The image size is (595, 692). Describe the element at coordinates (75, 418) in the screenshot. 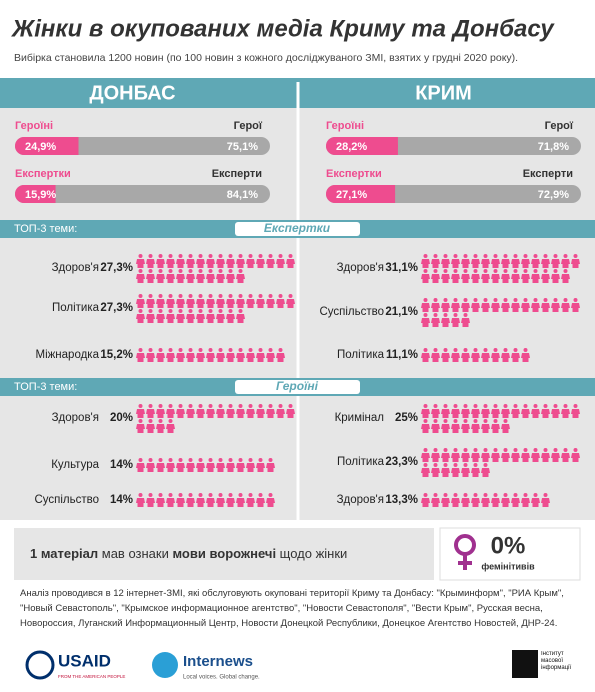

I see `topic: Здоров'я` at that location.